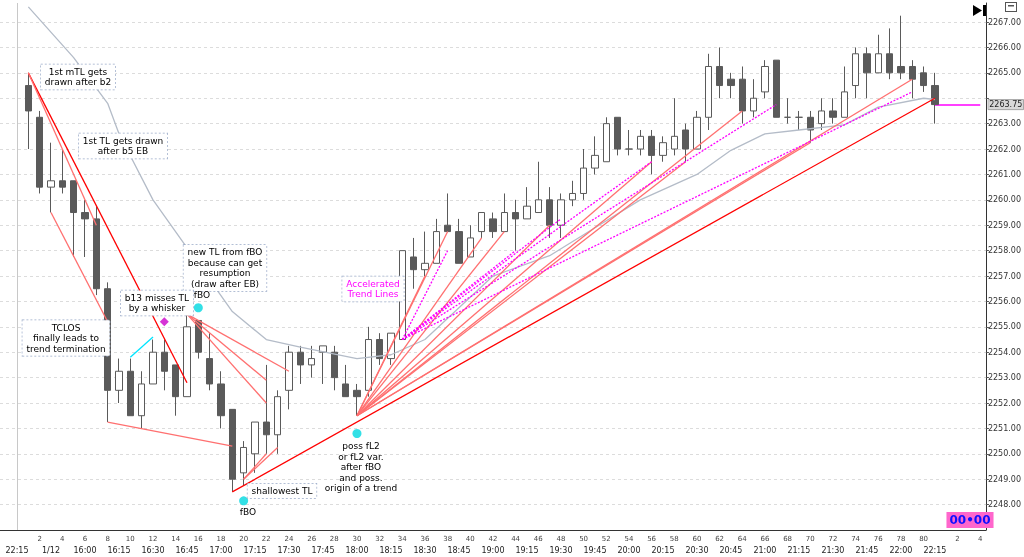 This screenshot has width=1024, height=557. Describe the element at coordinates (1004, 124) in the screenshot. I see `y-tick-label: 2263.00` at that location.